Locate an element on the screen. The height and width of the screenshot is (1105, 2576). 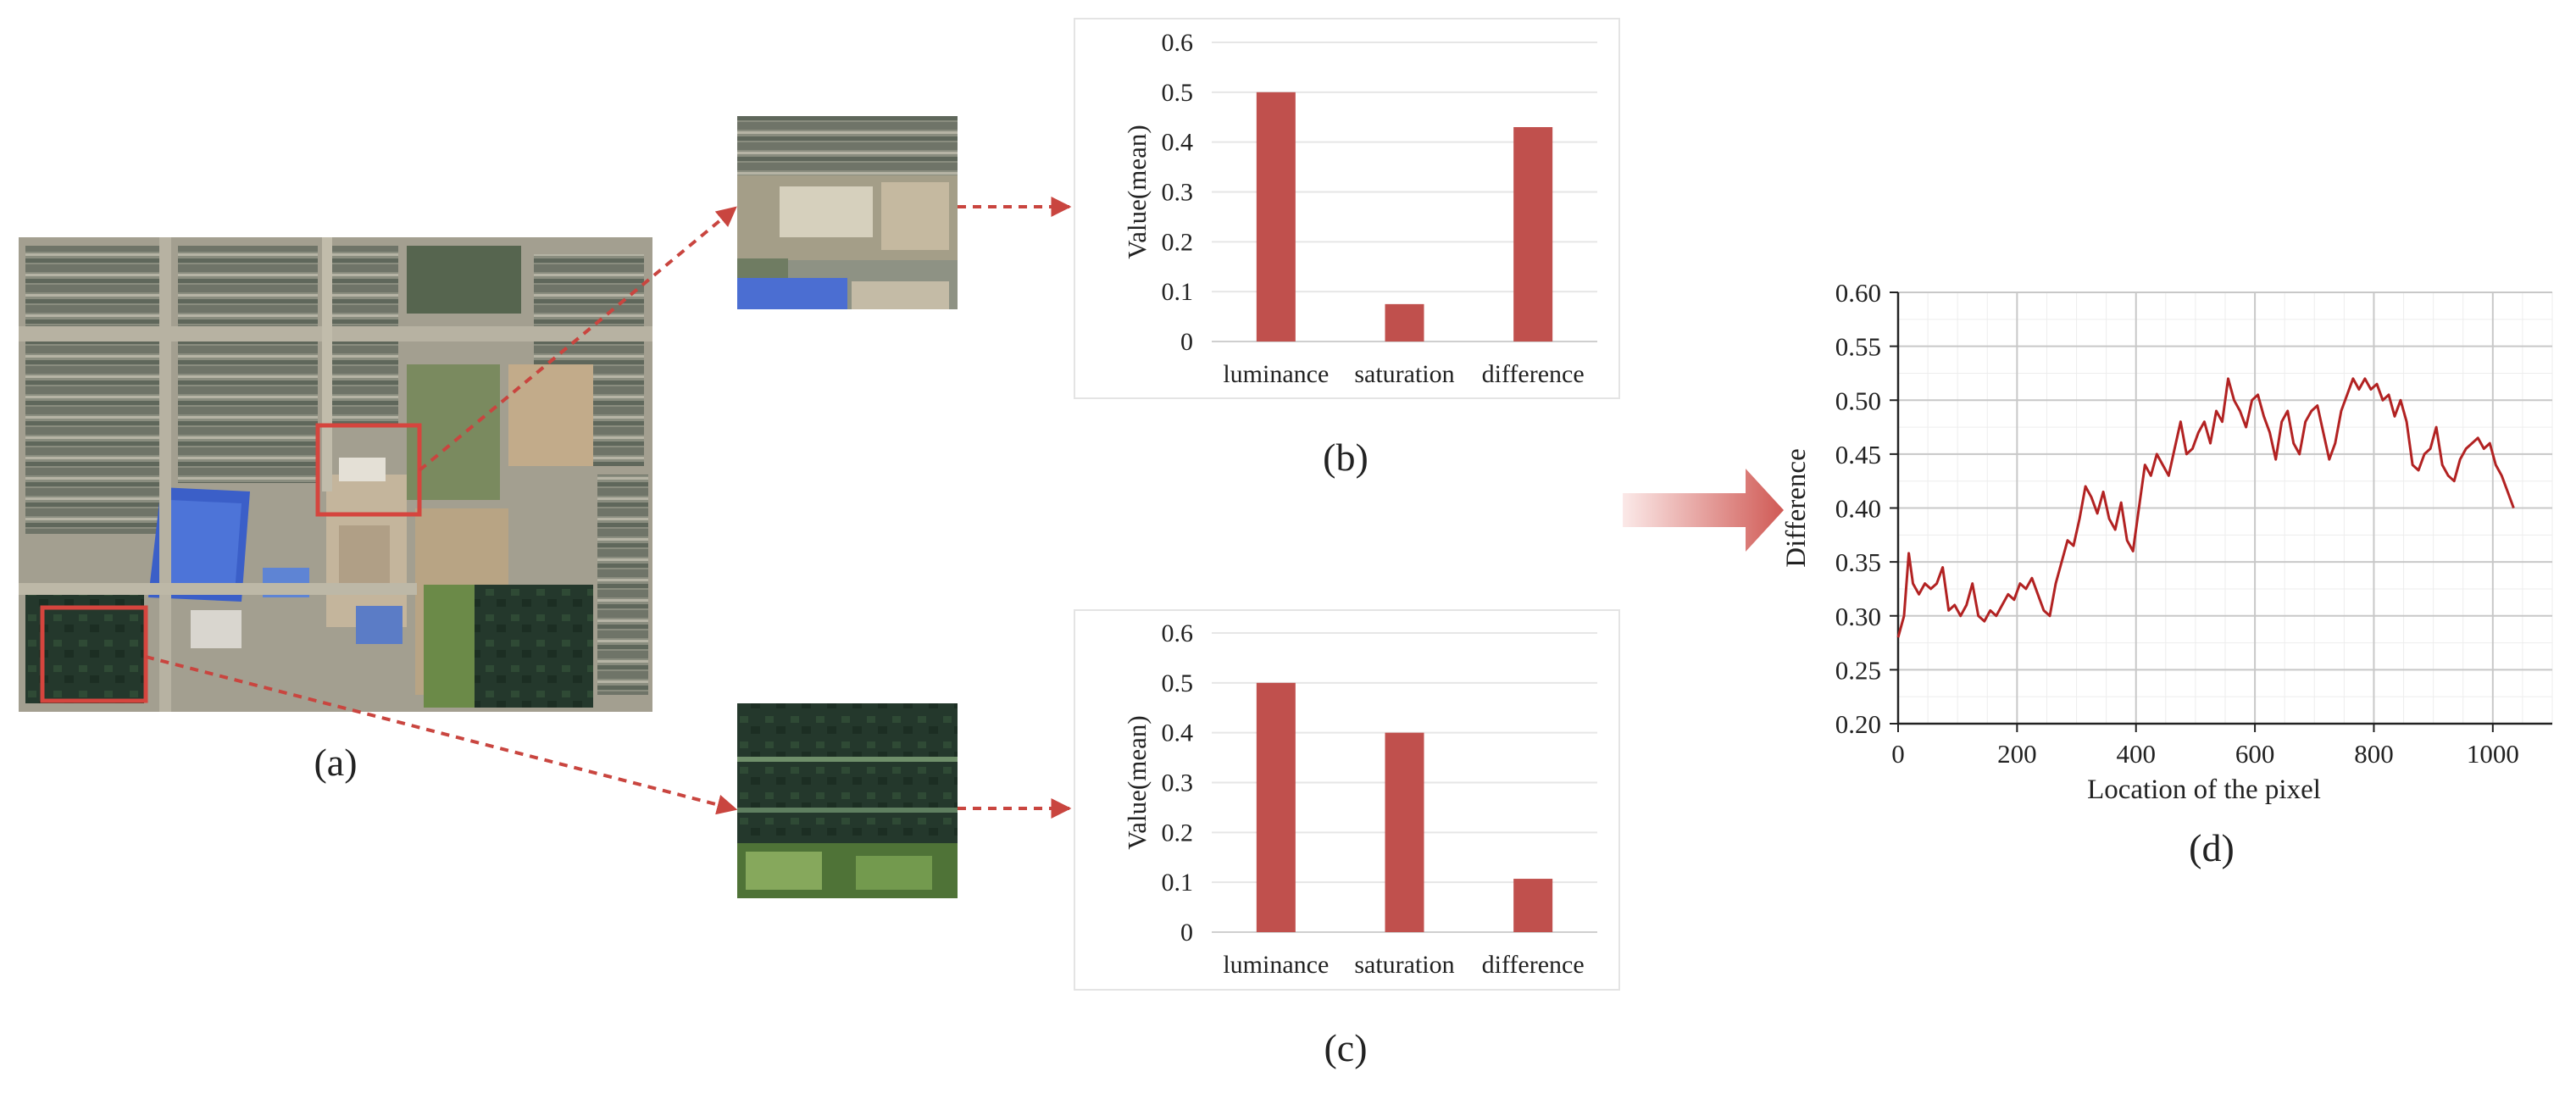
caption-a: (a) is located at coordinates (335, 762).